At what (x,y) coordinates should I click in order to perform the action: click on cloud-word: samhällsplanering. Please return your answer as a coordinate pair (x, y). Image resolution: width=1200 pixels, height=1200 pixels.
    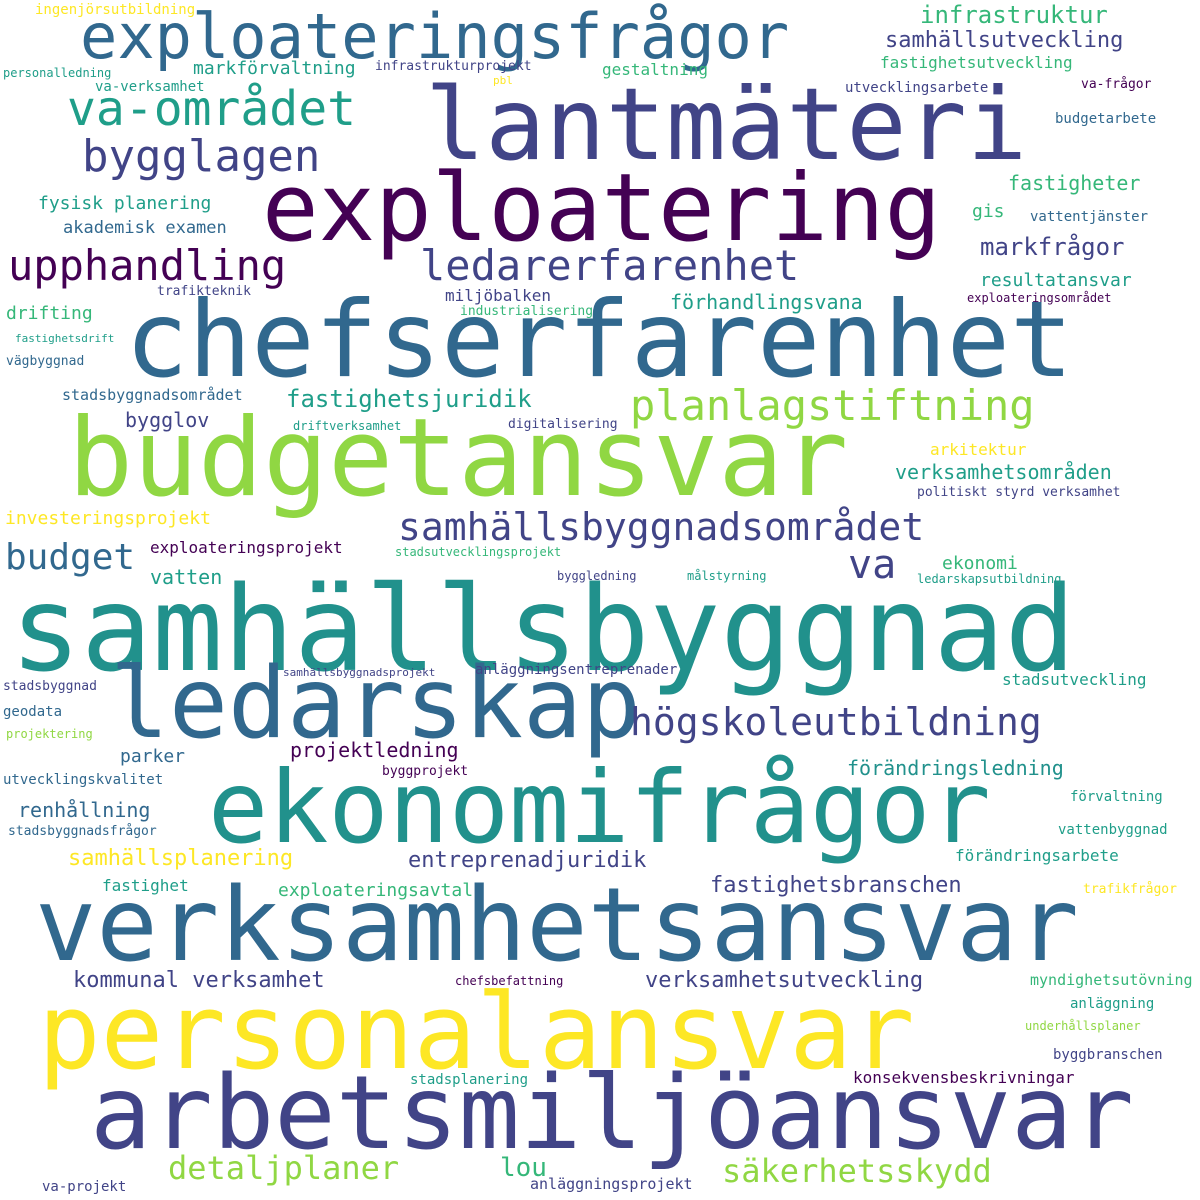
    Looking at the image, I should click on (181, 858).